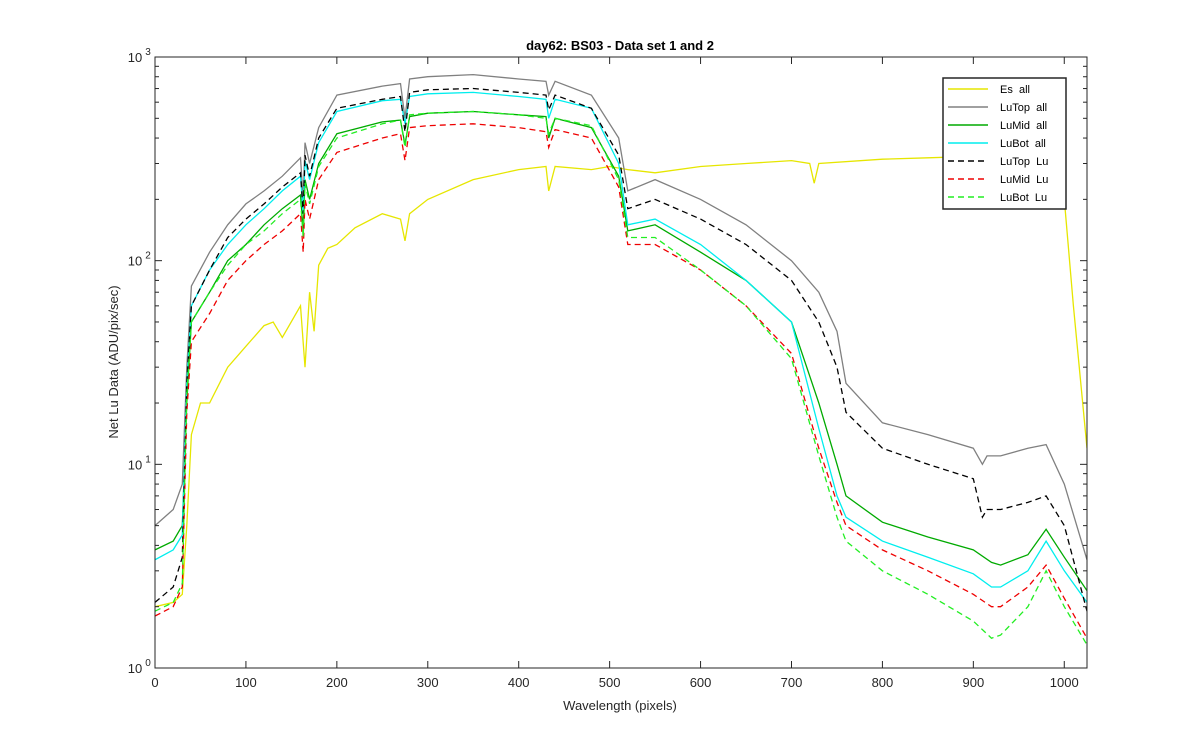 The image size is (1200, 750). Describe the element at coordinates (620, 45) in the screenshot. I see `chart-title: day62: BS03 - Data set 1 and 2` at that location.